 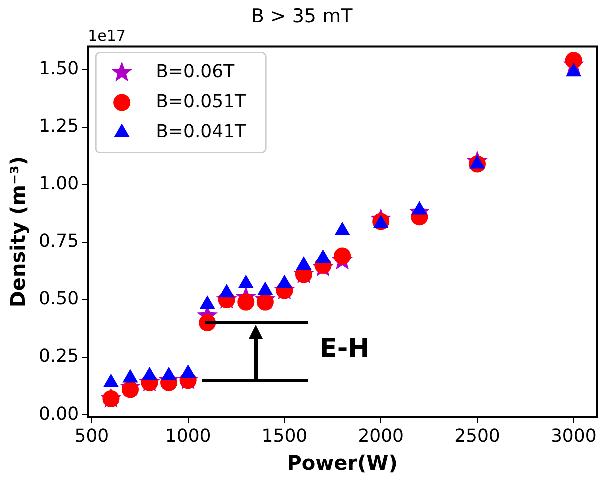 I want to click on y-tick-label: 1.25, so click(x=59, y=127).